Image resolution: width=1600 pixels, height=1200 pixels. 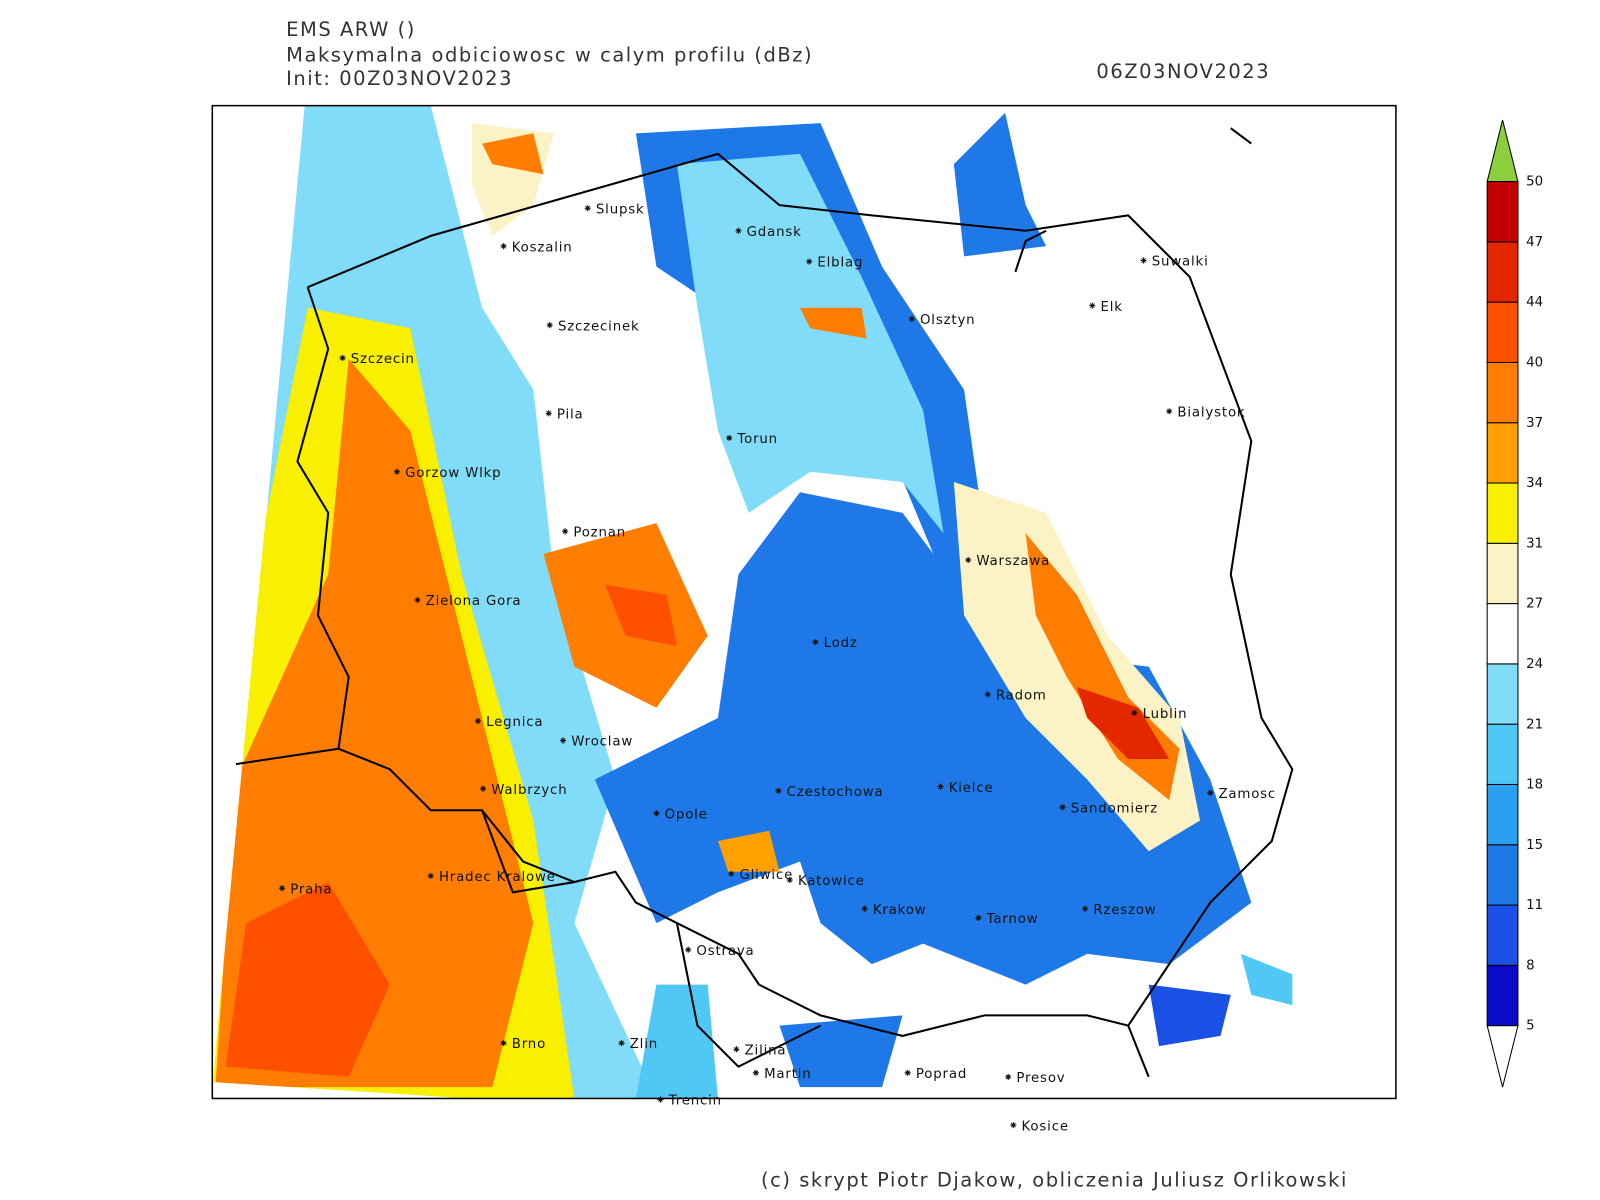 What do you see at coordinates (1502, 151) in the screenshot?
I see `colorbar-above` at bounding box center [1502, 151].